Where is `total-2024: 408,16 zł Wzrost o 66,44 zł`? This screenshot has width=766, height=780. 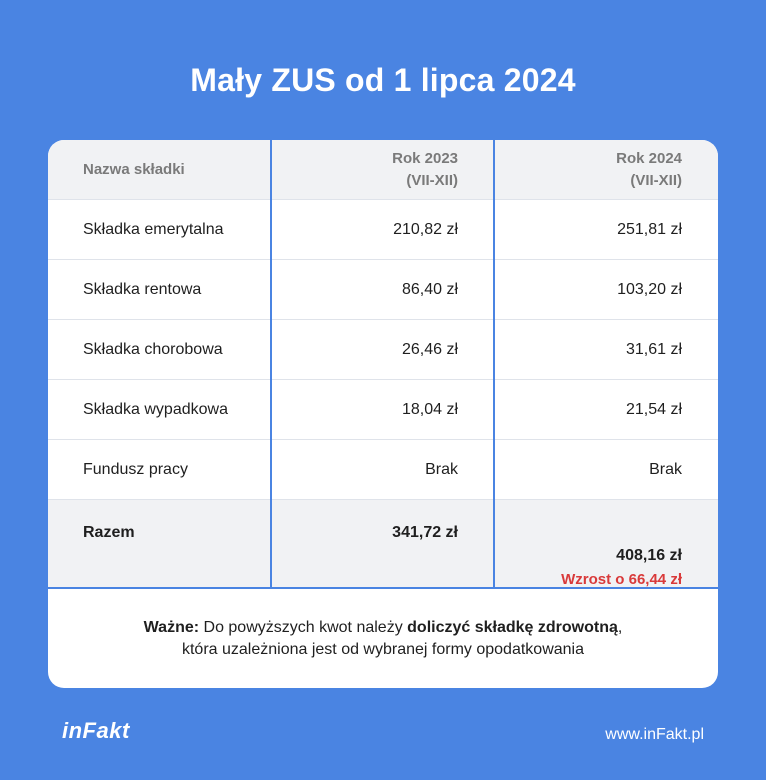 total-2024: 408,16 zł Wzrost o 66,44 zł is located at coordinates (589, 544).